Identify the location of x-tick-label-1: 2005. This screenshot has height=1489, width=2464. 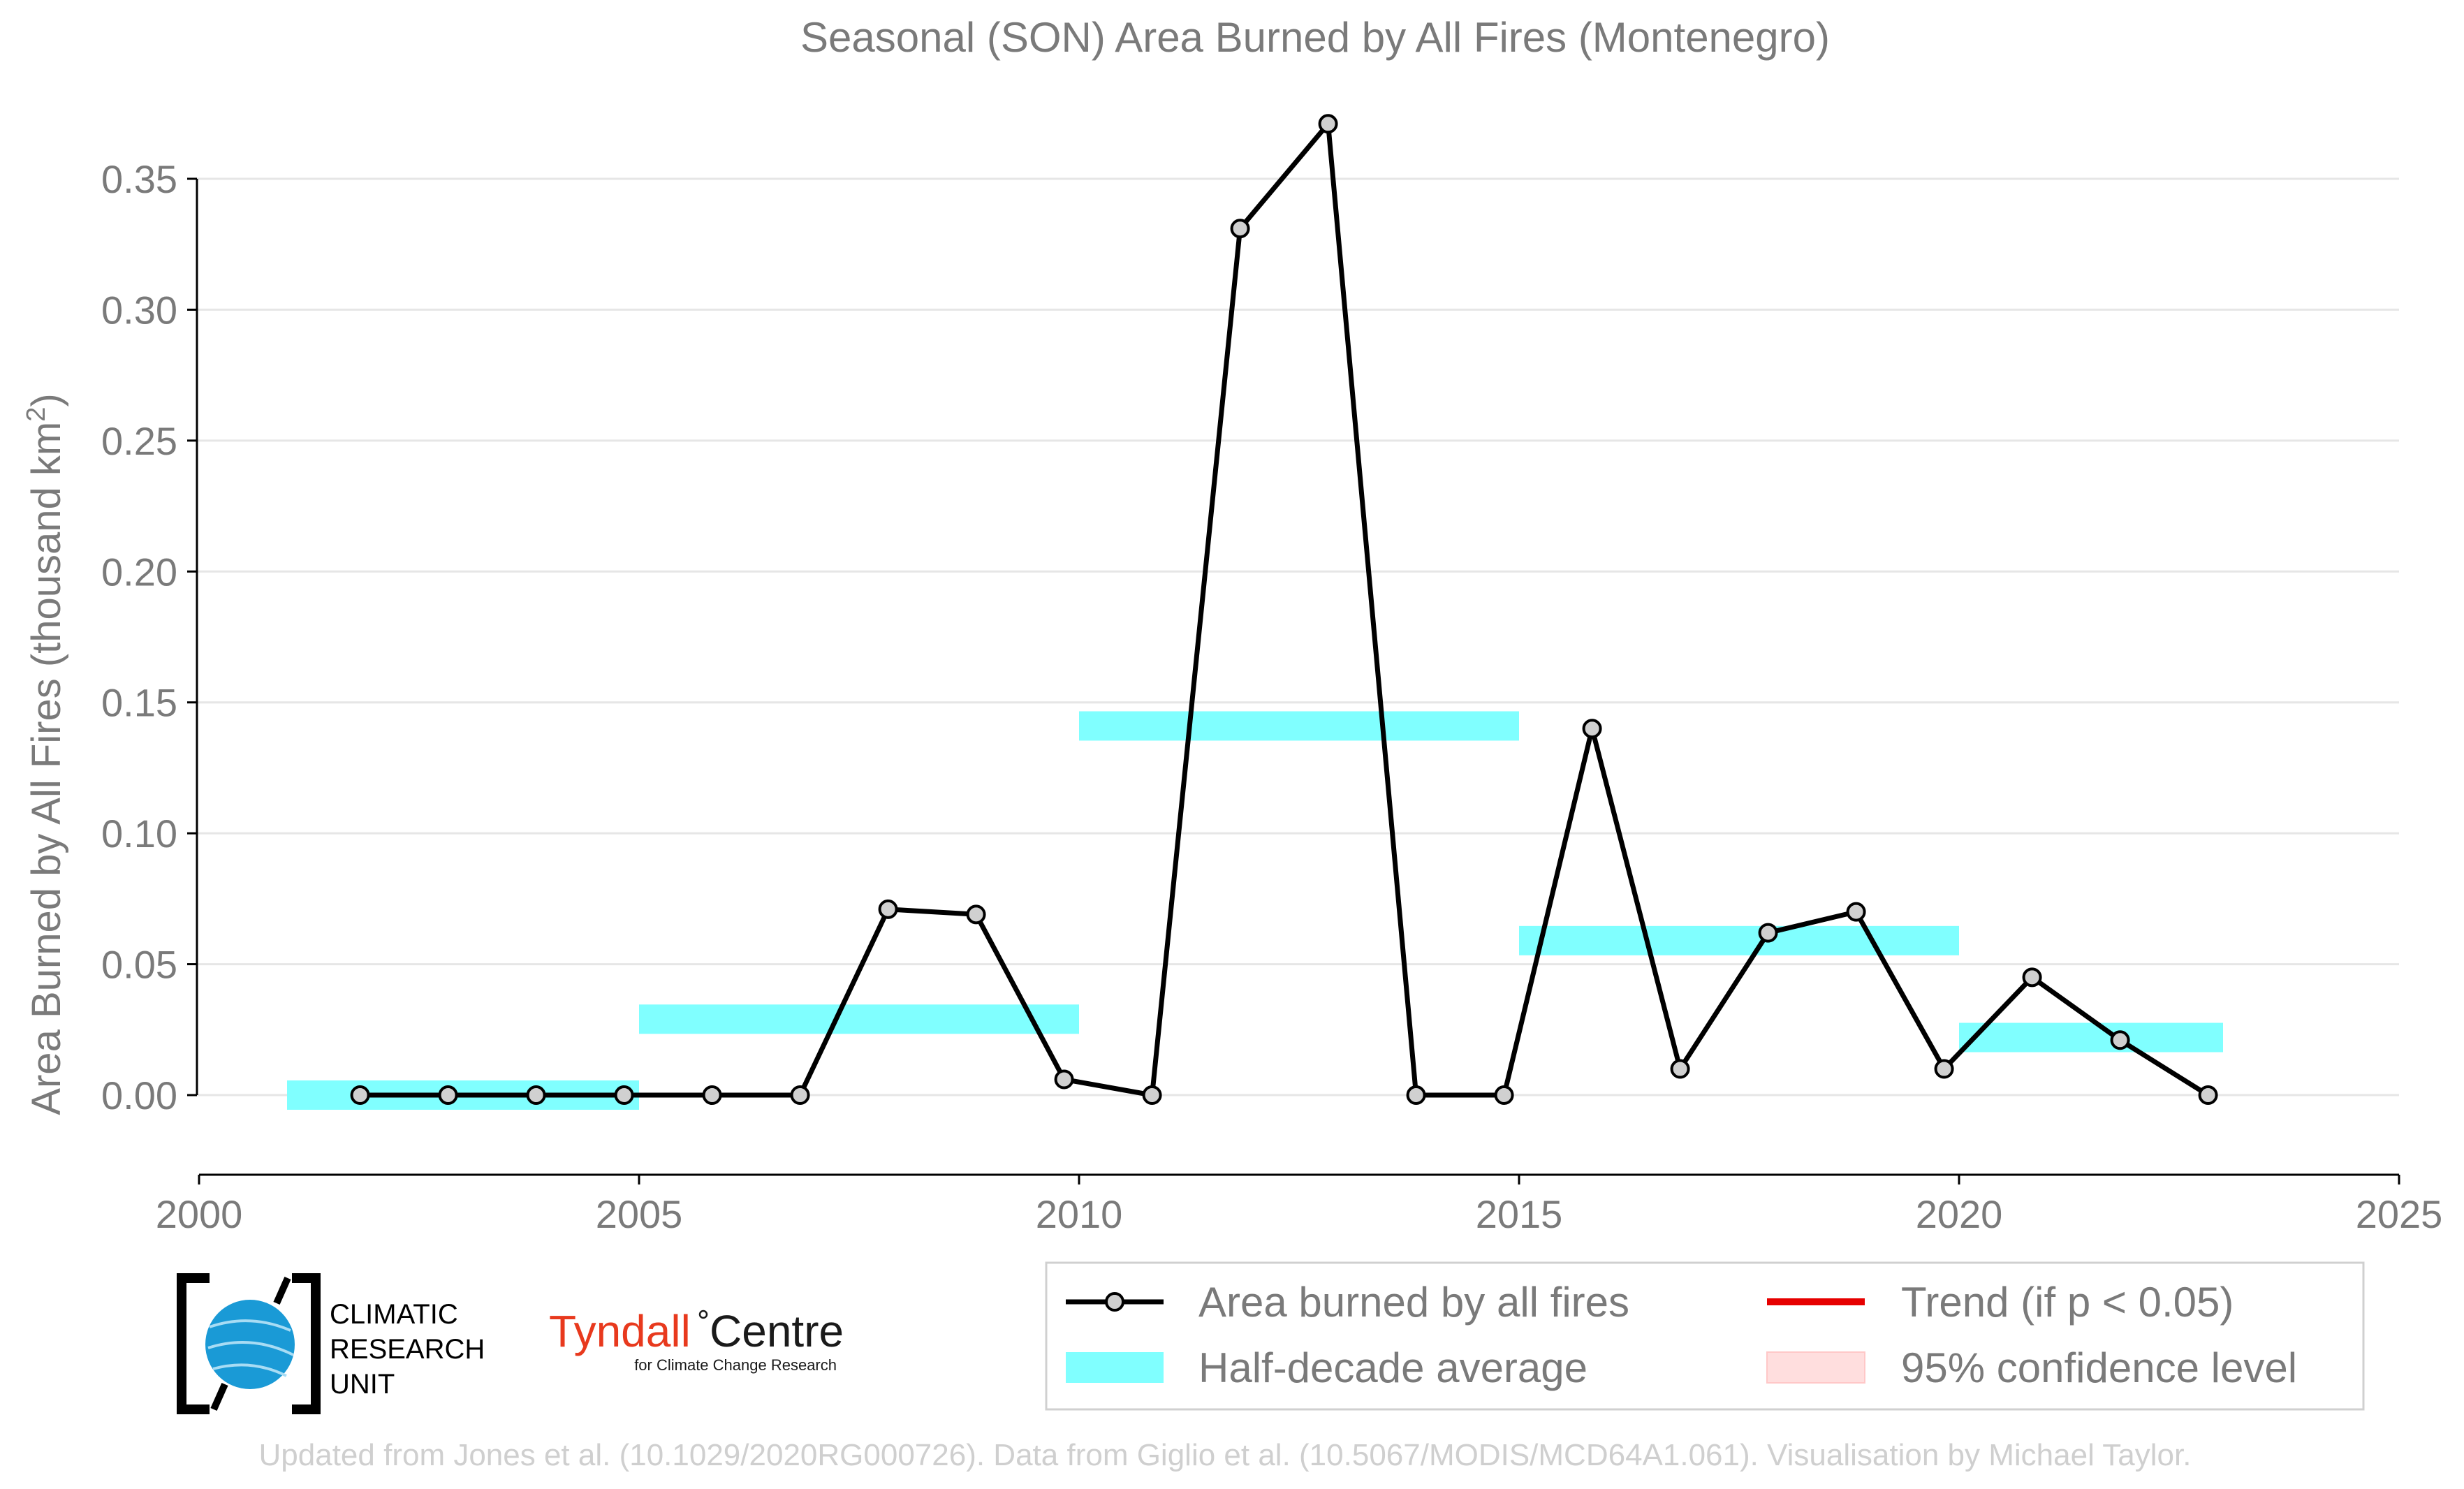
(639, 1214).